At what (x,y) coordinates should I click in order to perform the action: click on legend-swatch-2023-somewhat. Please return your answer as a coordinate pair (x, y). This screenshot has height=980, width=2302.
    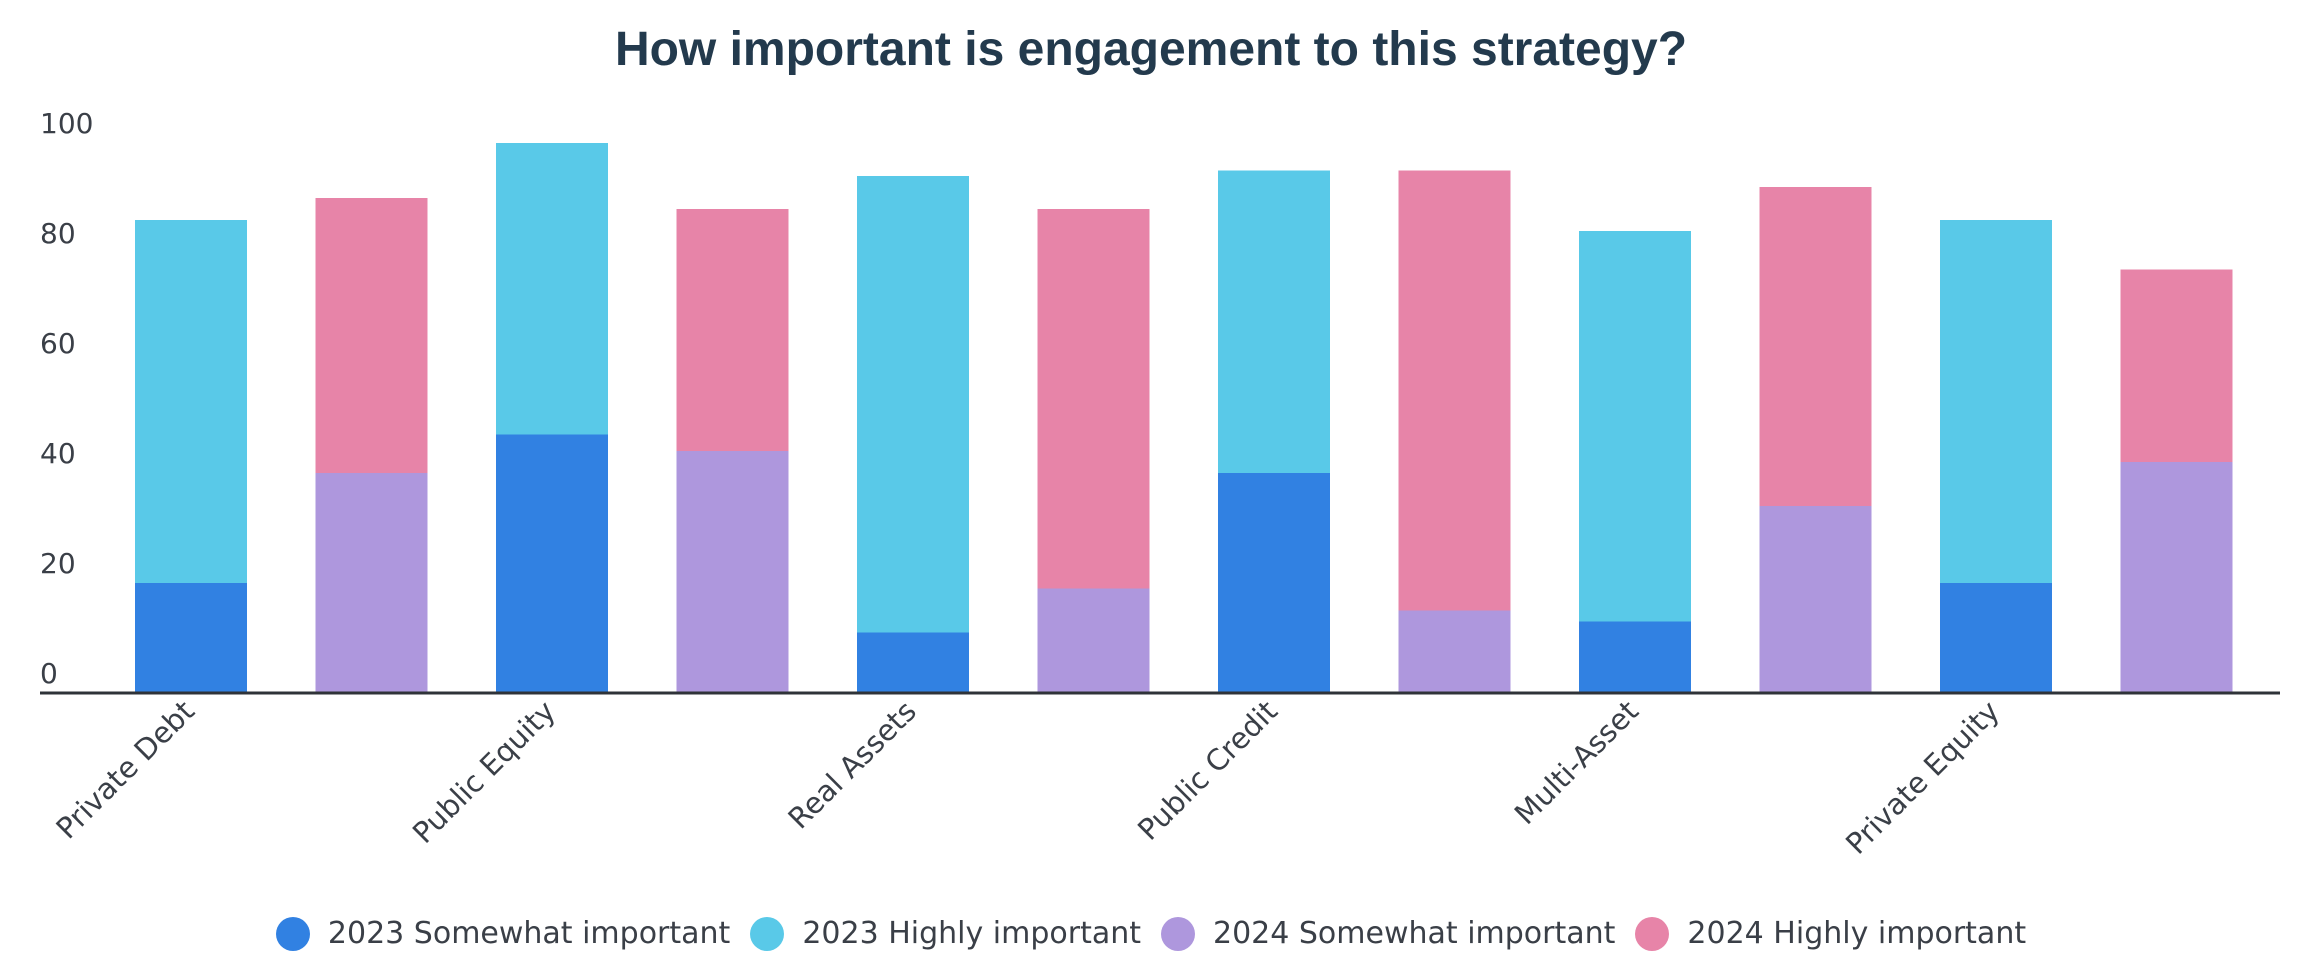
    Looking at the image, I should click on (292, 933).